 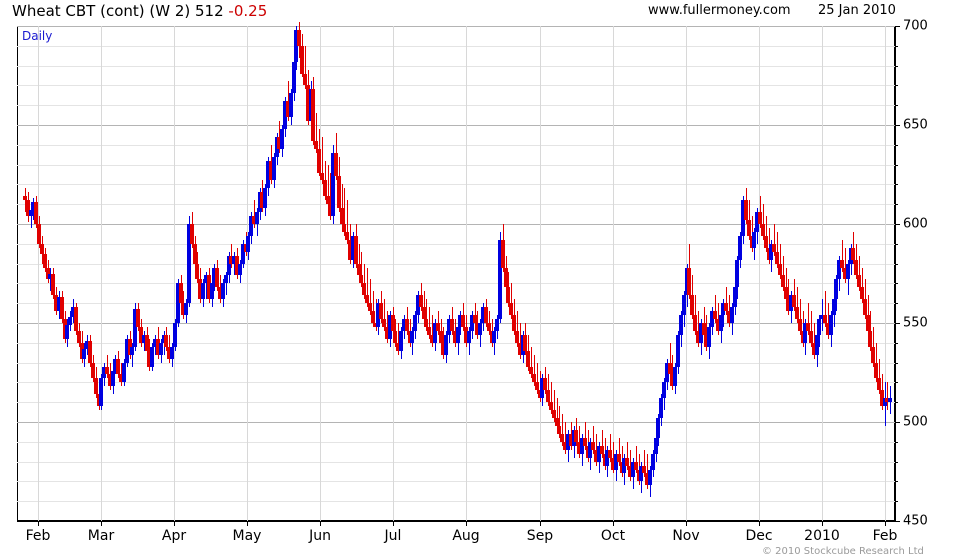 What do you see at coordinates (393, 536) in the screenshot?
I see `x-axis-label: Jul` at bounding box center [393, 536].